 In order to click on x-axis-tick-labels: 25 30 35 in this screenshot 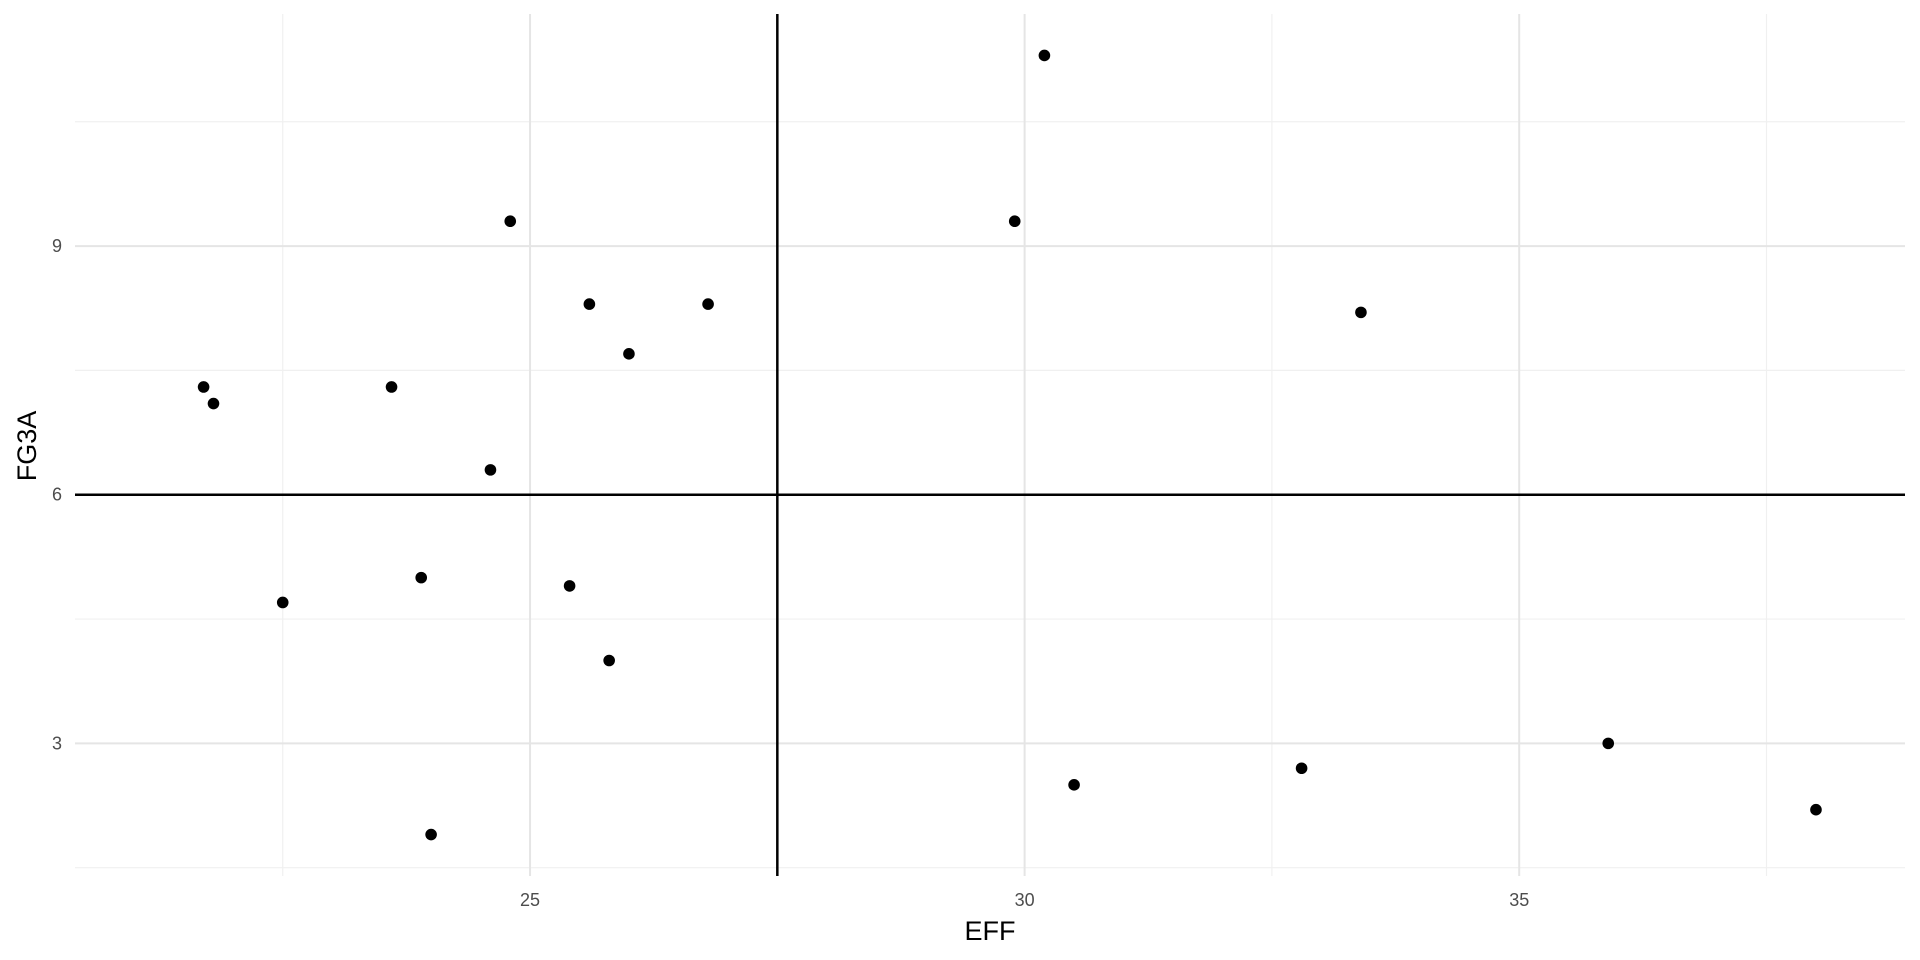, I will do `click(1024, 900)`.